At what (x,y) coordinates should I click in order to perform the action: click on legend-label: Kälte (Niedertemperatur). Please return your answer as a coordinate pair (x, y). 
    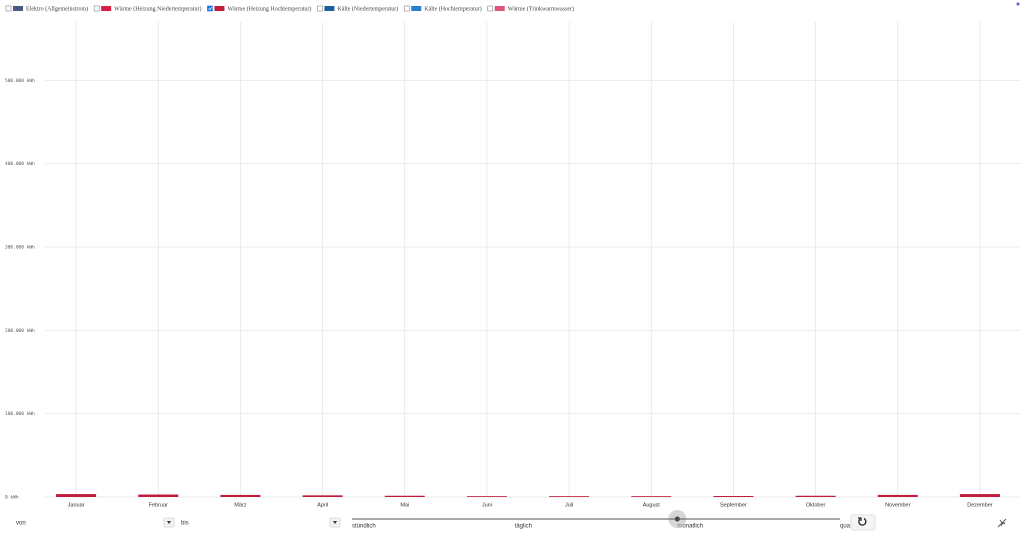
    Looking at the image, I should click on (367, 8).